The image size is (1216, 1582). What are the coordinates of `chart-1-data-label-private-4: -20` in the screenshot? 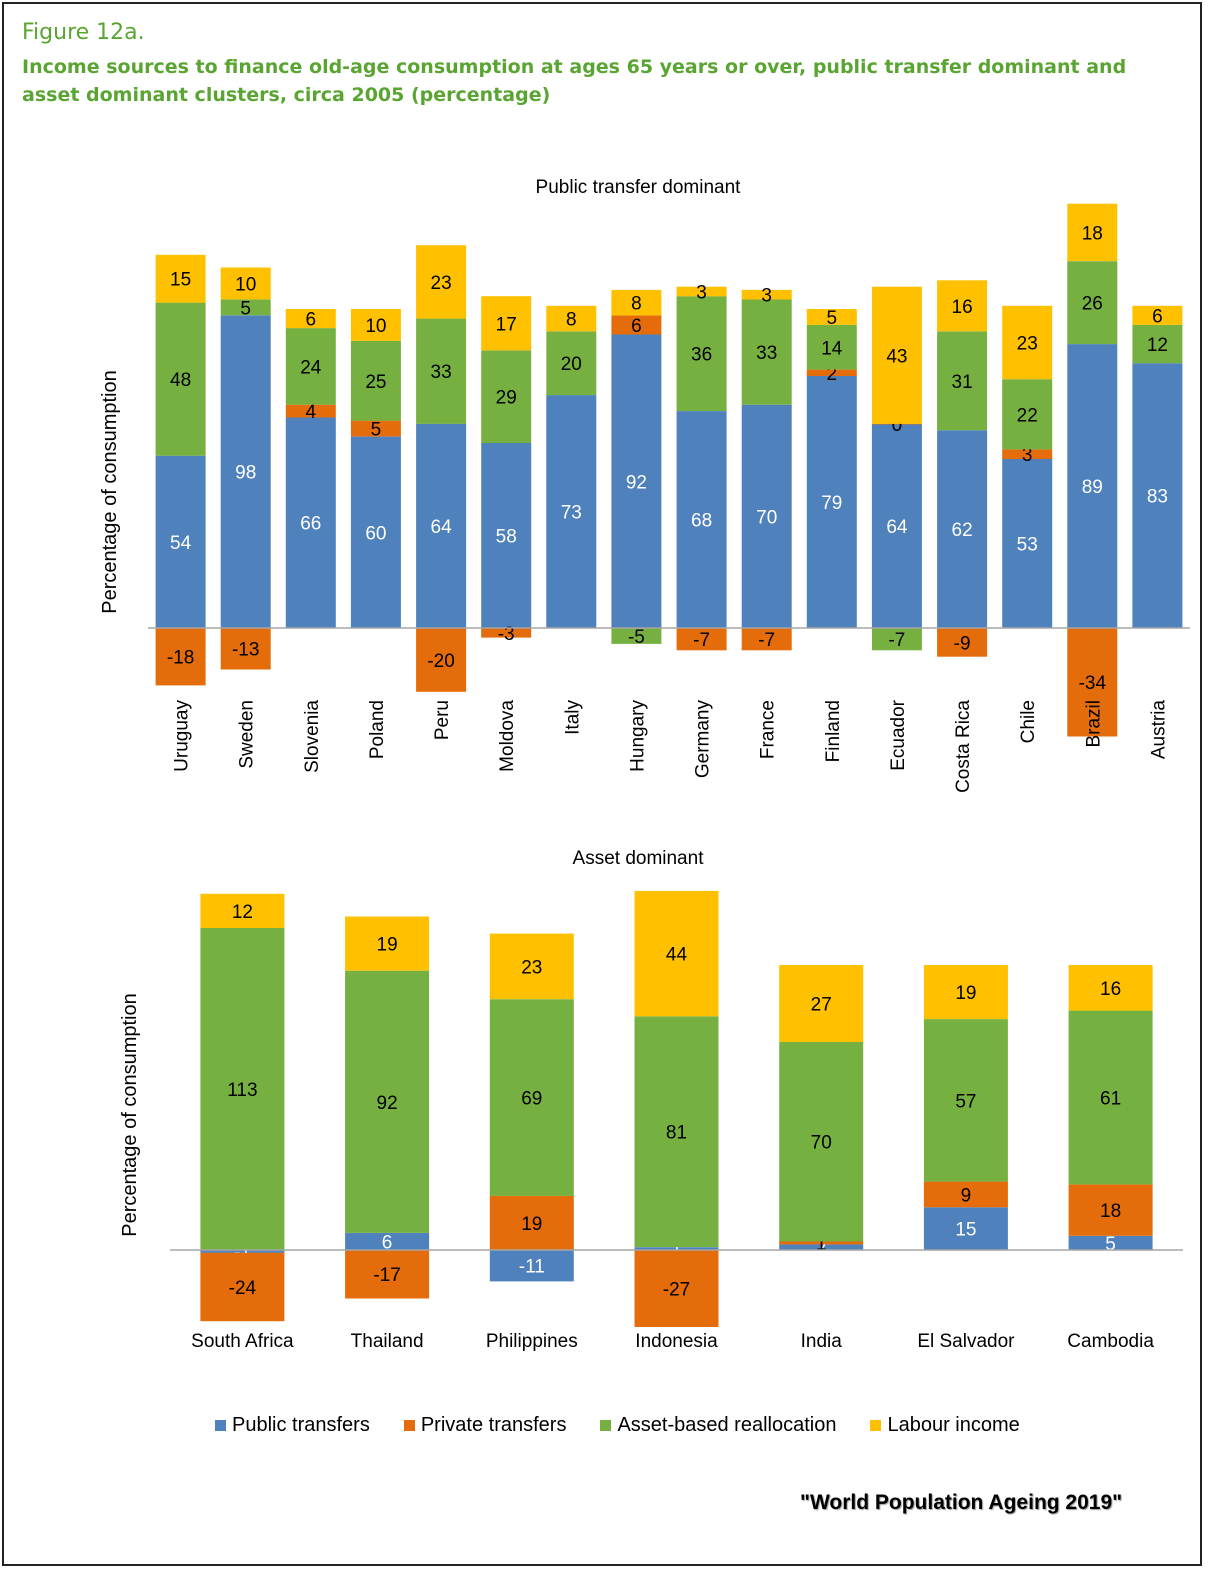 It's located at (440, 661).